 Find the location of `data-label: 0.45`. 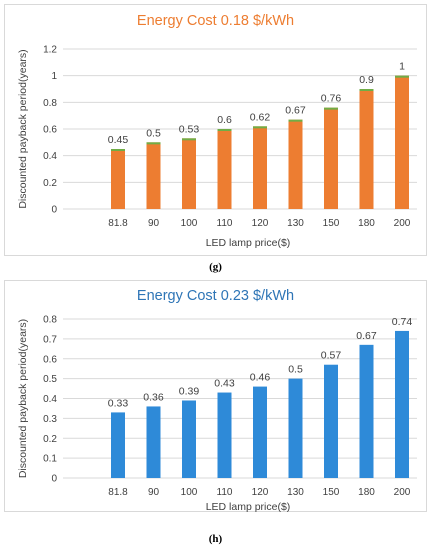

data-label: 0.45 is located at coordinates (118, 140).